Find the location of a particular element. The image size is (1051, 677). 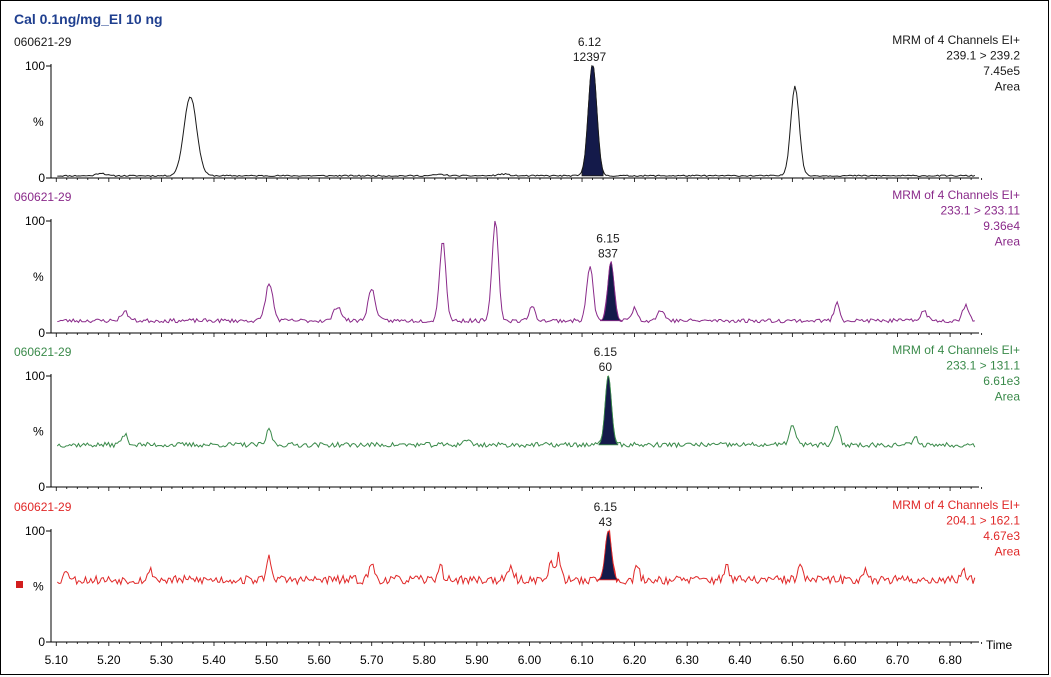

channel-info-line: 239.1 > 239.2 is located at coordinates (983, 56).